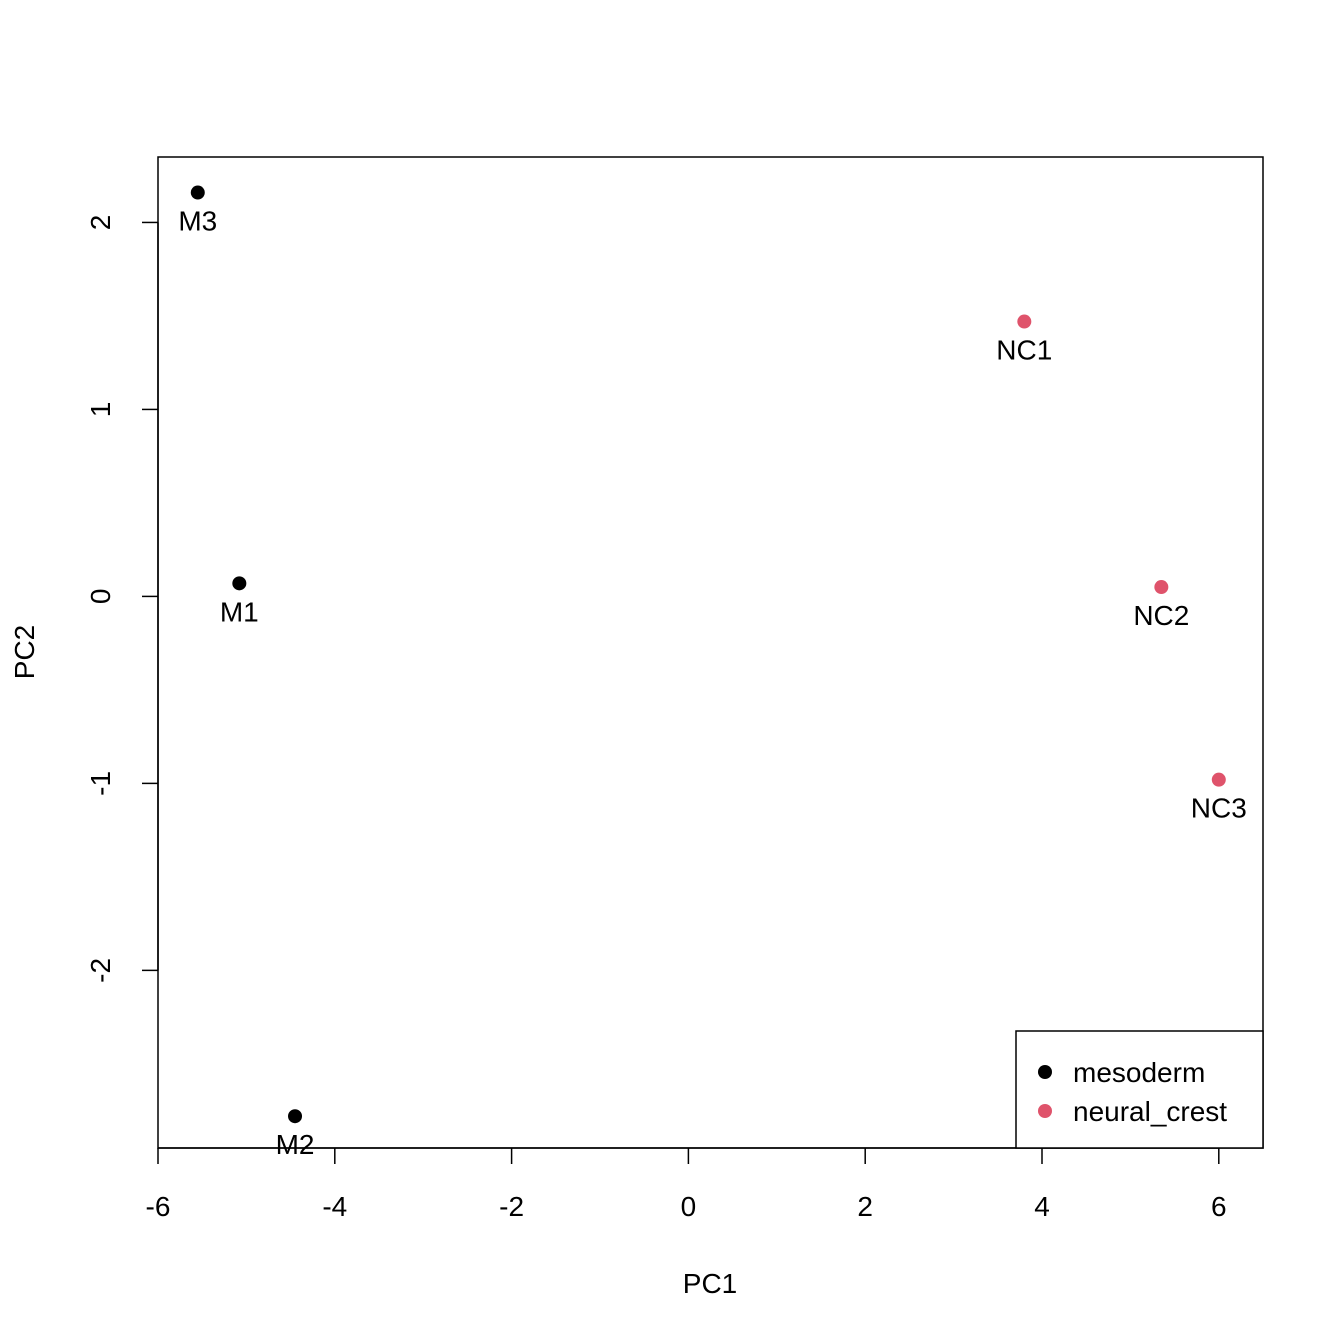 The width and height of the screenshot is (1344, 1344). I want to click on x-tick-label: 6, so click(1219, 1206).